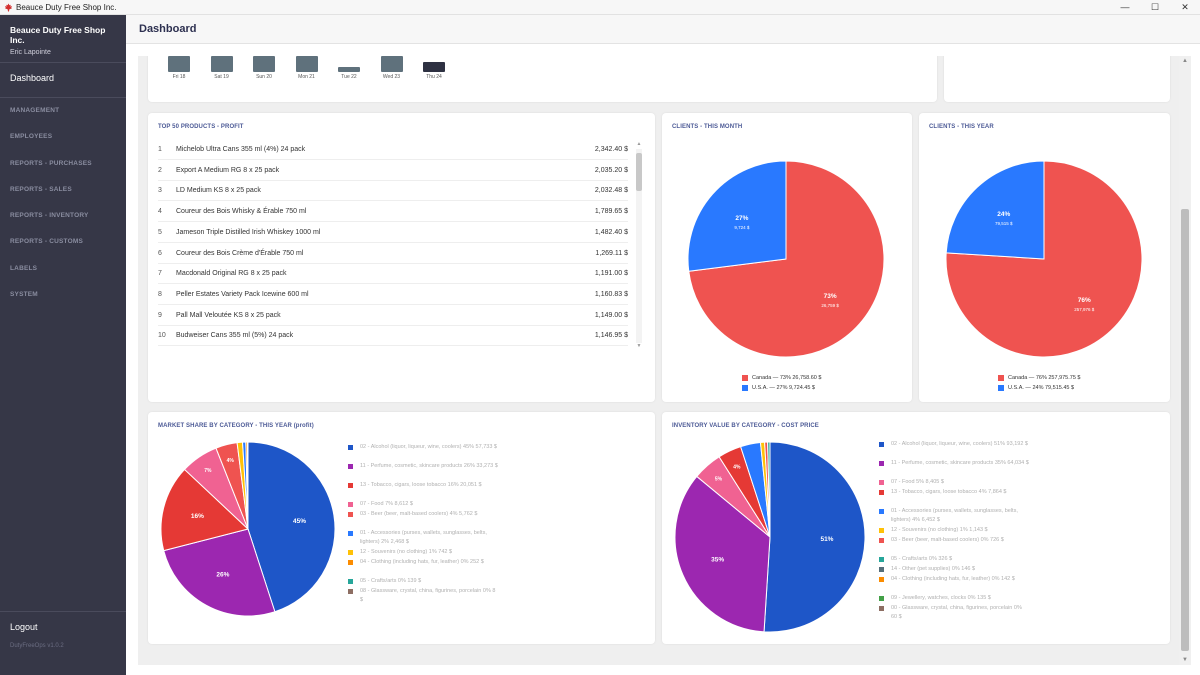  Describe the element at coordinates (391, 77) in the screenshot. I see `daily-bar-label: Wed 23` at that location.